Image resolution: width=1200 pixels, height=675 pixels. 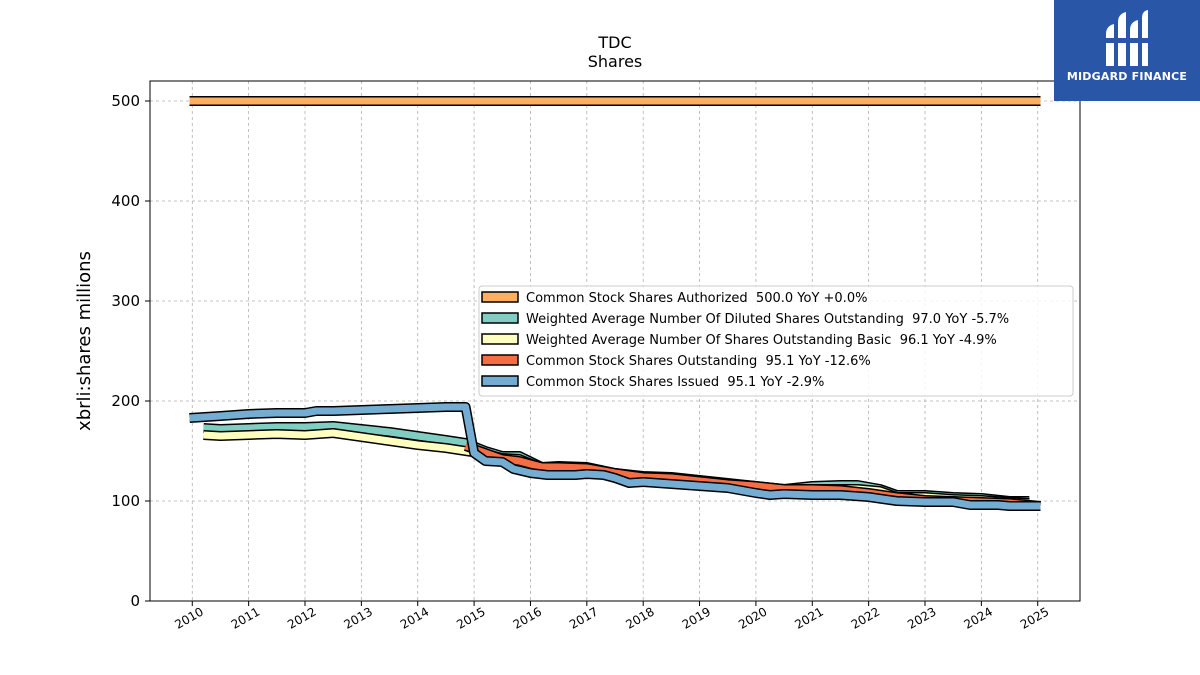 What do you see at coordinates (615, 61) in the screenshot?
I see `chart-subtitle: Shares` at bounding box center [615, 61].